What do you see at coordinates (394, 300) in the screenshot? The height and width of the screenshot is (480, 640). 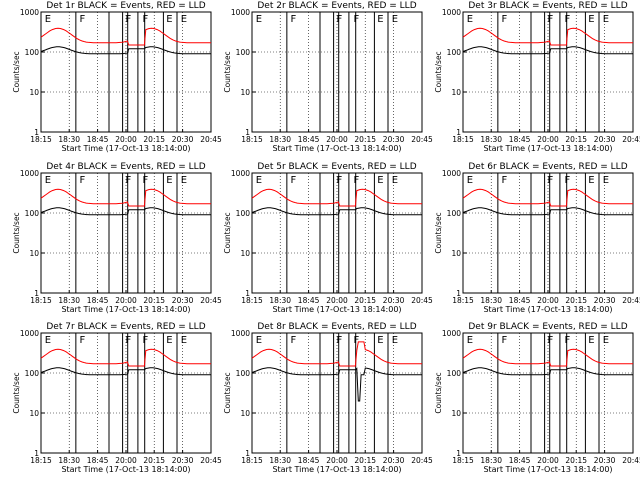 I see `x-tick-label: 20:30` at bounding box center [394, 300].